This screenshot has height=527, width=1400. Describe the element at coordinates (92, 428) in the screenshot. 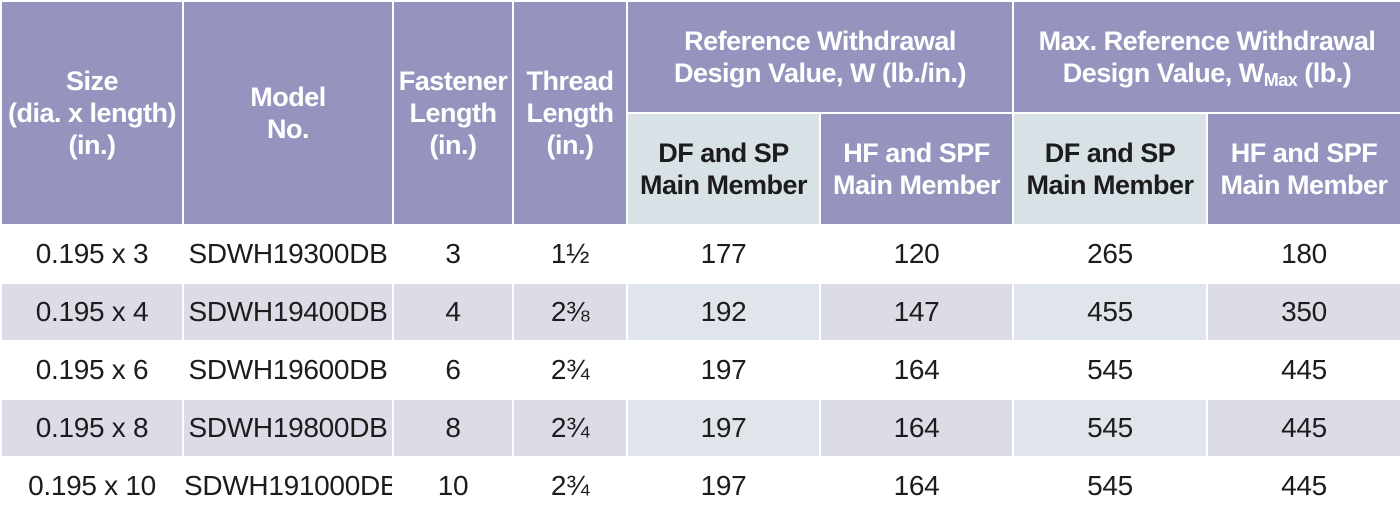

I see `cell-size: 0.195 x 8` at that location.